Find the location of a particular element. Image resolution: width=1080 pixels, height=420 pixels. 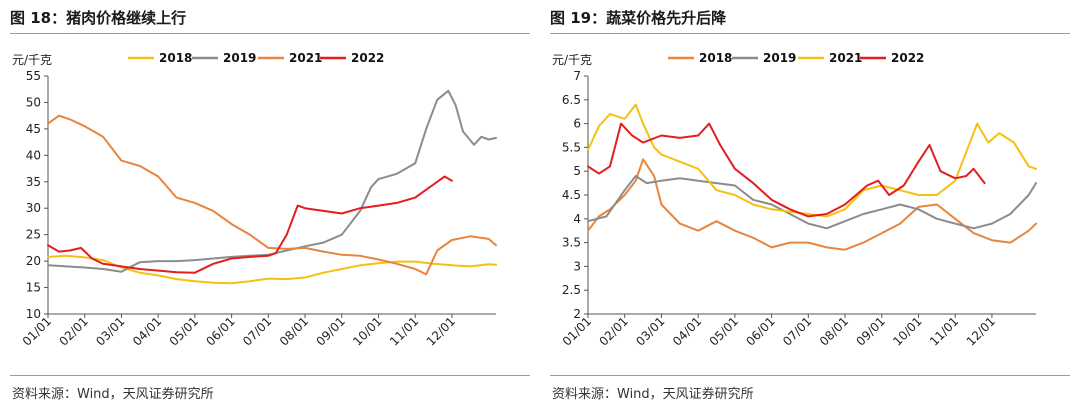

y-tick-label: 2.5 is located at coordinates (571, 290).